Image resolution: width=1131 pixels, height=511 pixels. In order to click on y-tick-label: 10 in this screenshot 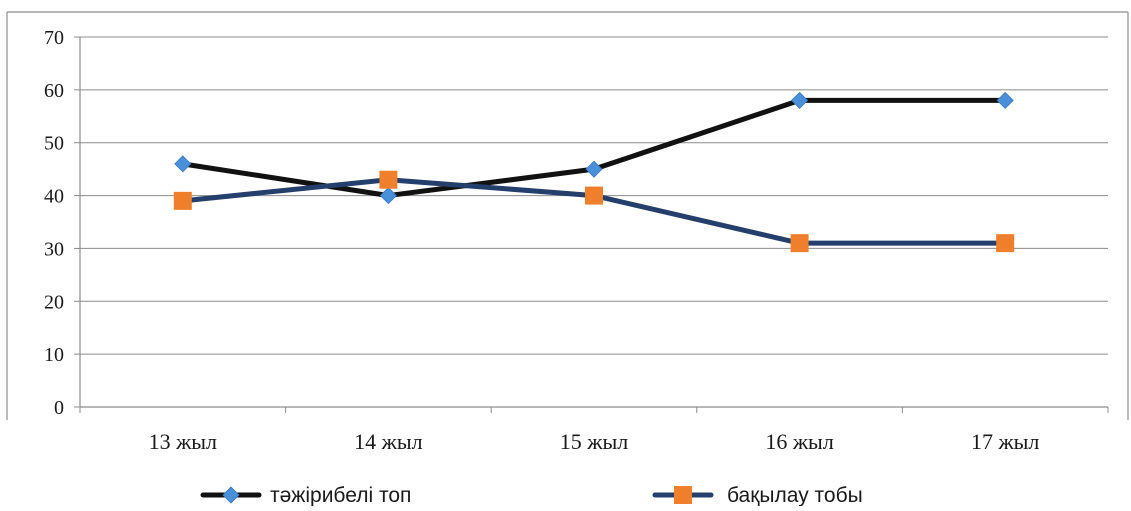, I will do `click(54, 355)`.